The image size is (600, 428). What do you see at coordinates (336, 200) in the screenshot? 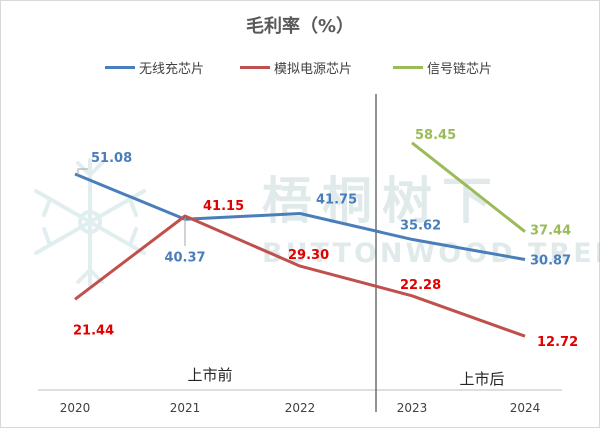
I see `data-label: 41.75` at bounding box center [336, 200].